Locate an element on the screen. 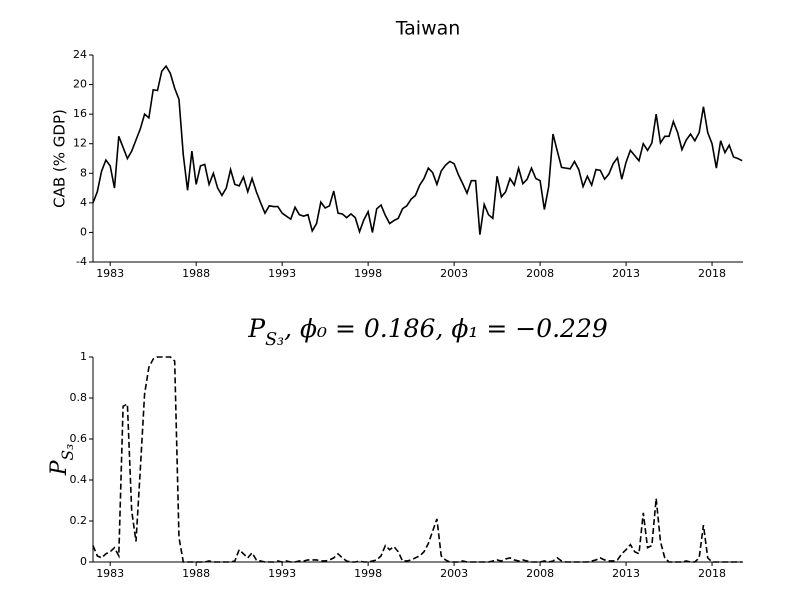  y-tick-label: 0.8 is located at coordinates (79, 397).